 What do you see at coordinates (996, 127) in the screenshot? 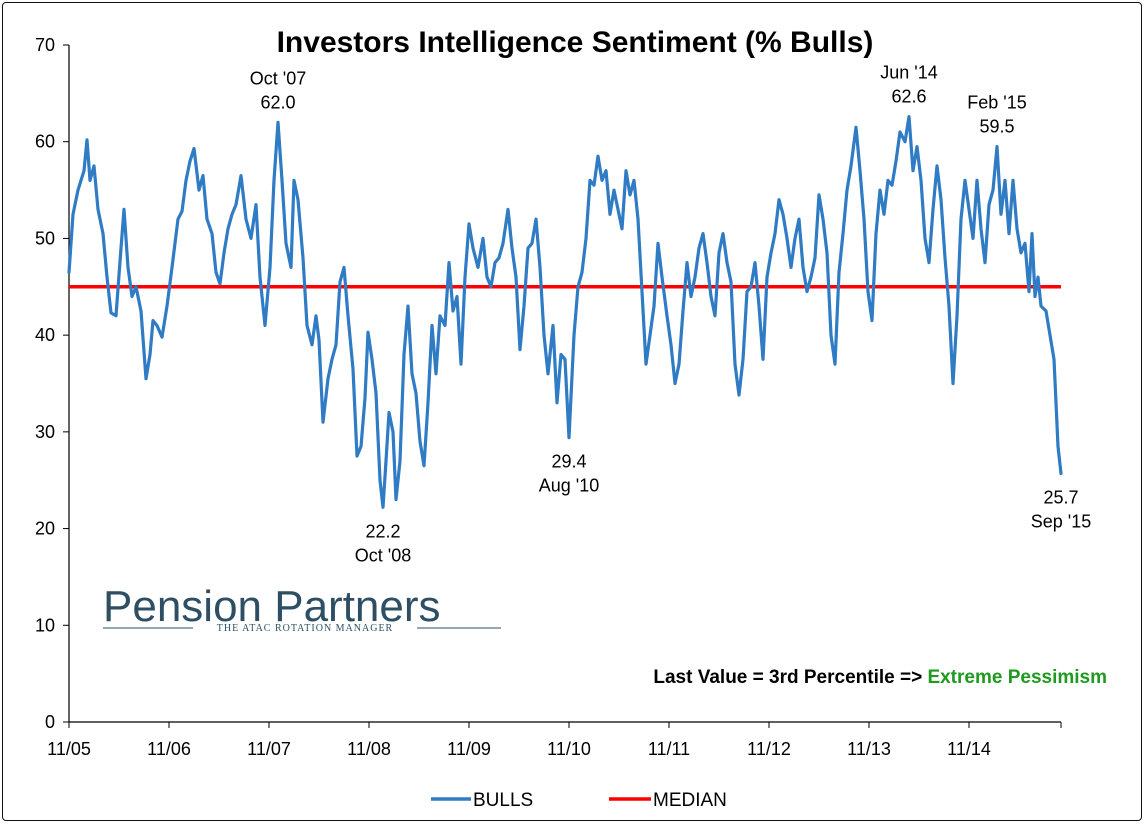
I see `annotation-label: 59.5` at bounding box center [996, 127].